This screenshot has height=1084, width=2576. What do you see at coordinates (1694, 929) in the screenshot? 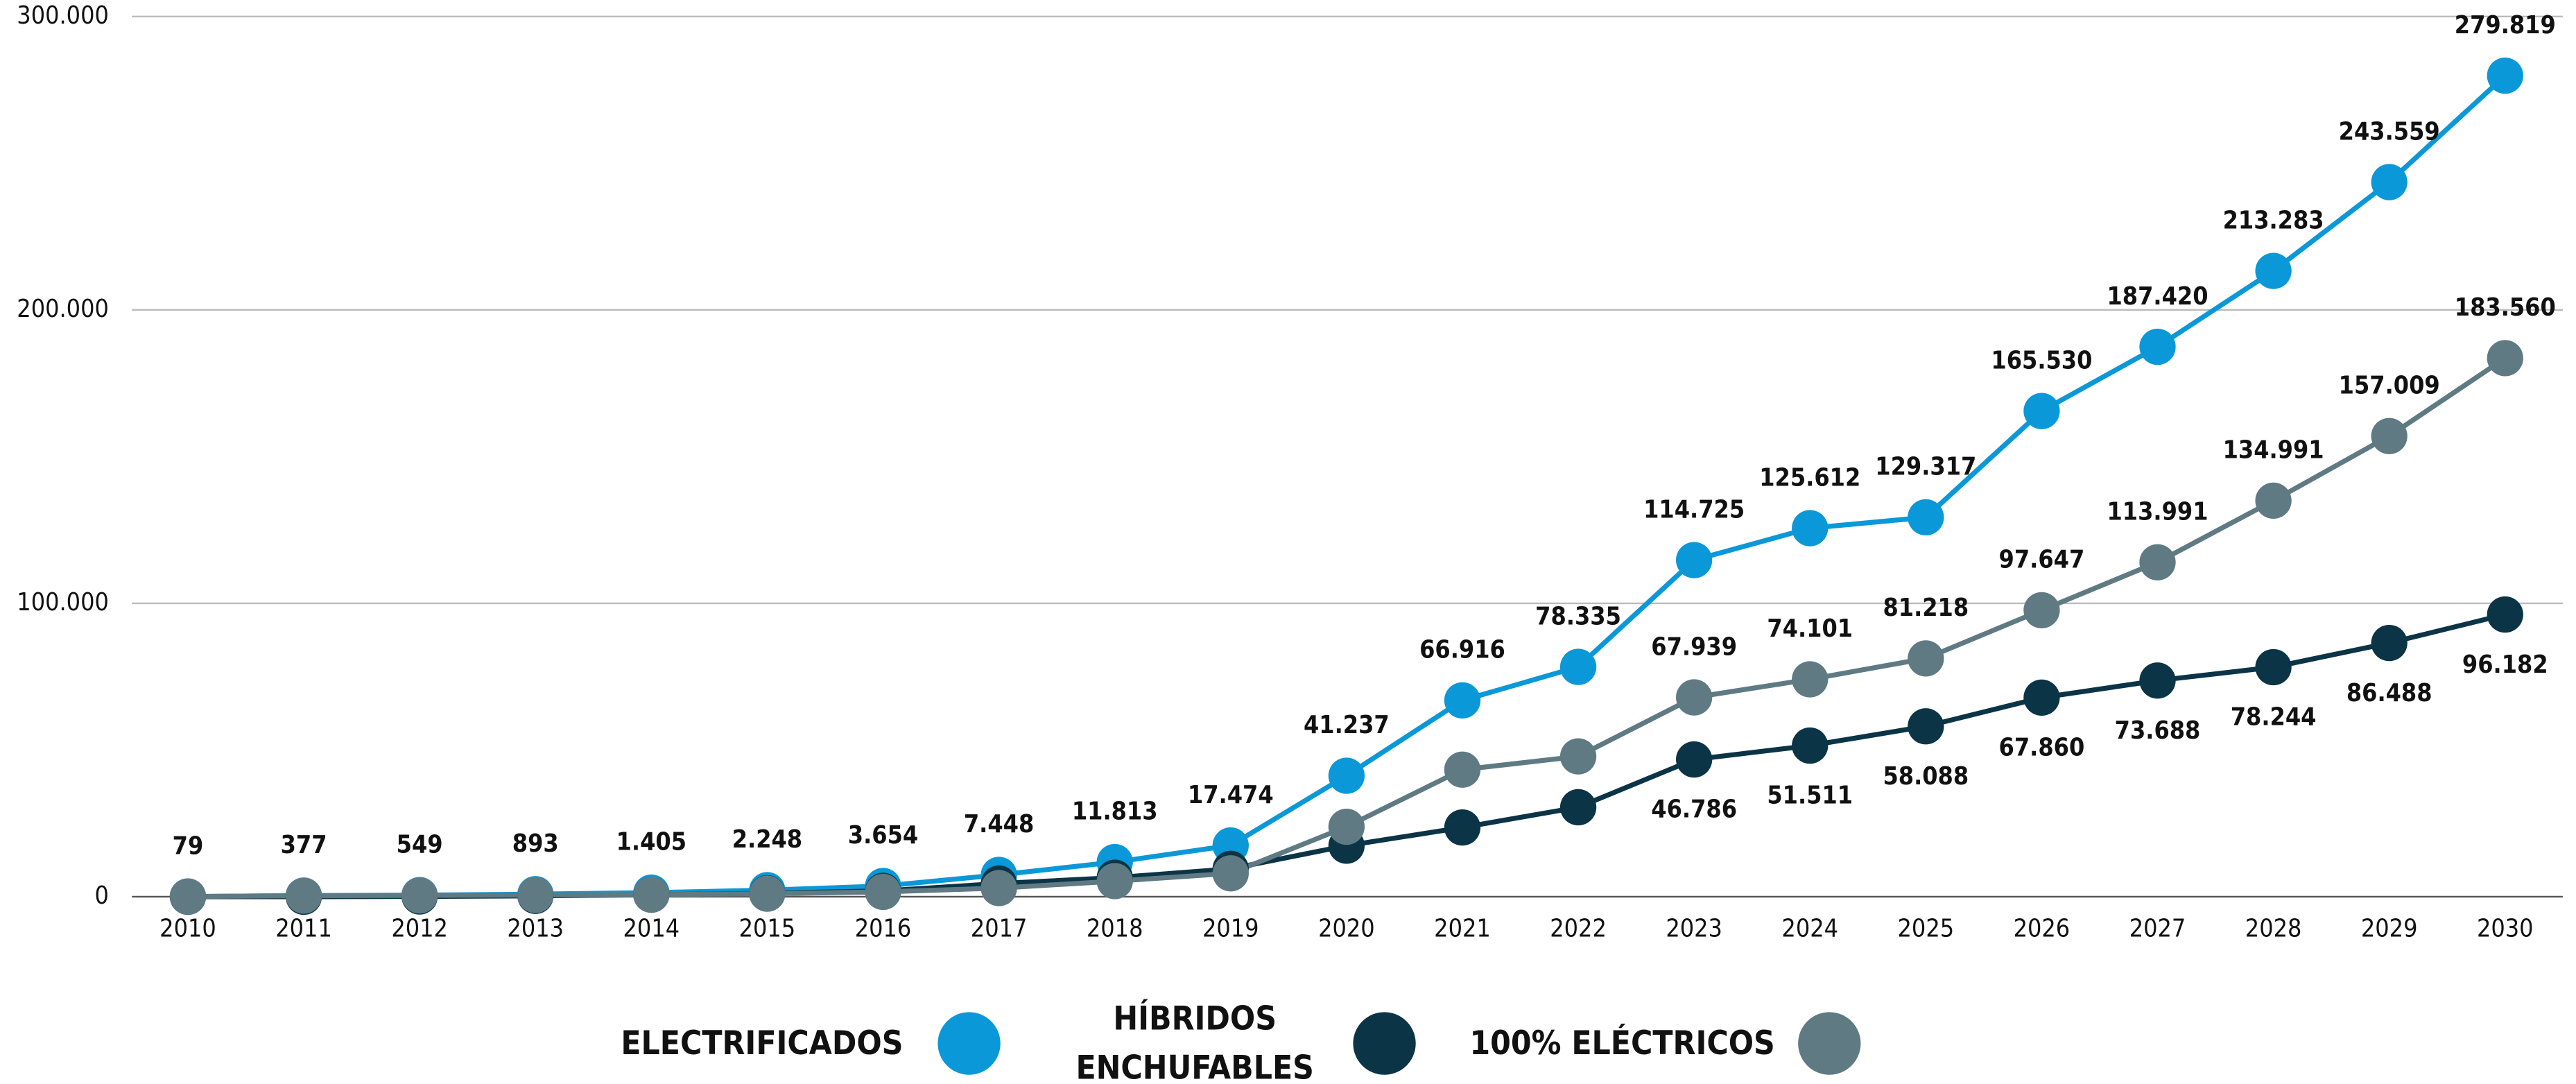
I see `x-tick-label: 2023` at bounding box center [1694, 929].